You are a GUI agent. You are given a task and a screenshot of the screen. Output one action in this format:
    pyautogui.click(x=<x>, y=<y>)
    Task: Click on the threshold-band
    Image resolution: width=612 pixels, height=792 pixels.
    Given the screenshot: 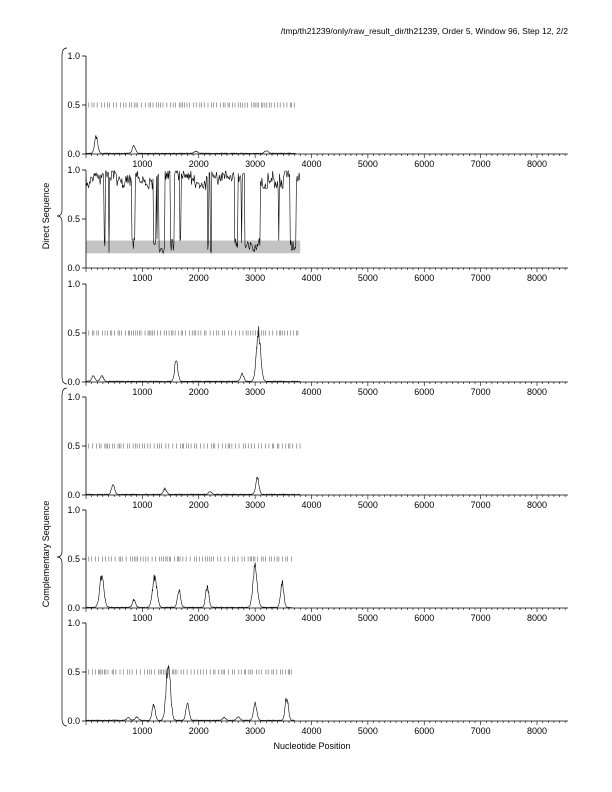 What is the action you would take?
    pyautogui.click(x=193, y=247)
    